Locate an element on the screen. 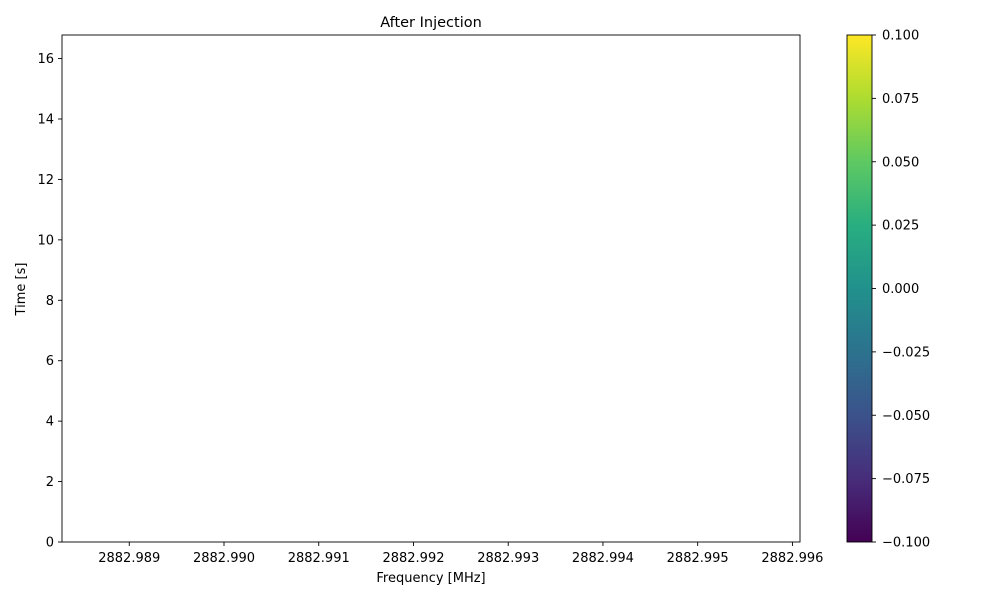 This screenshot has width=1000, height=604. colorbar-tick-label: −0.100 is located at coordinates (906, 543).